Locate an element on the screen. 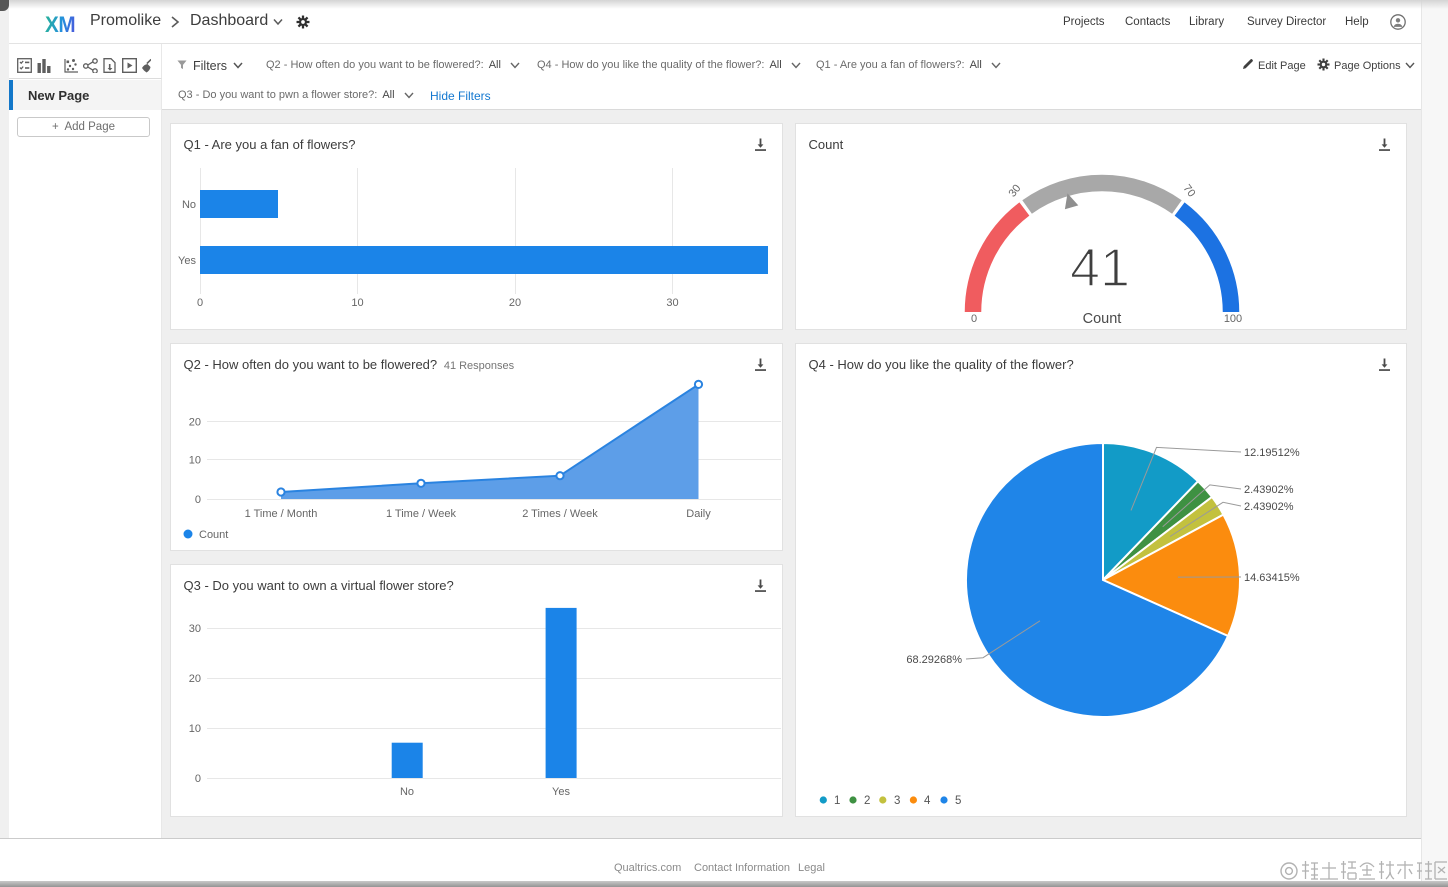 This screenshot has width=1448, height=887. svg-text: 2 Times / Week is located at coordinates (560, 514).